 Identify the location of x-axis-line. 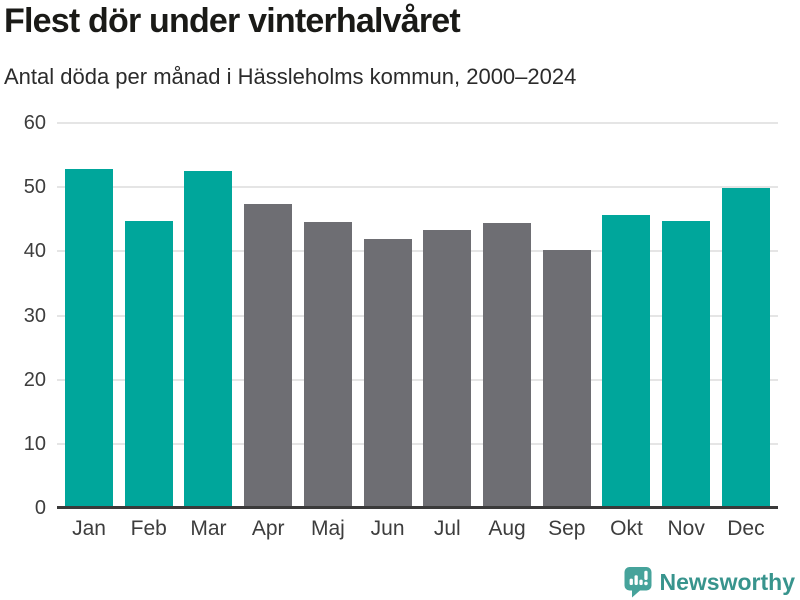
(417, 507).